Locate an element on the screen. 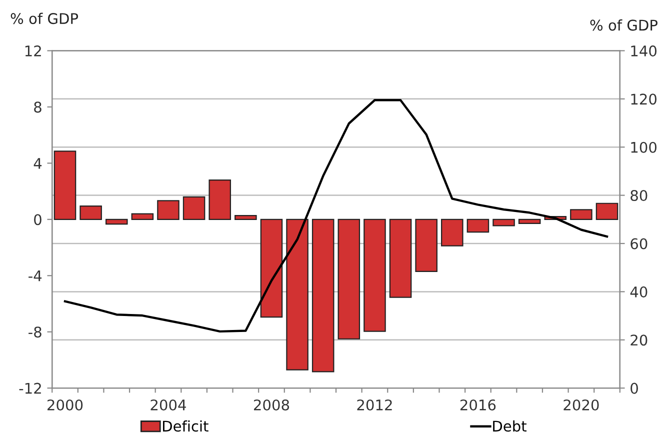  y2-axis-title: % of GDP is located at coordinates (624, 25).